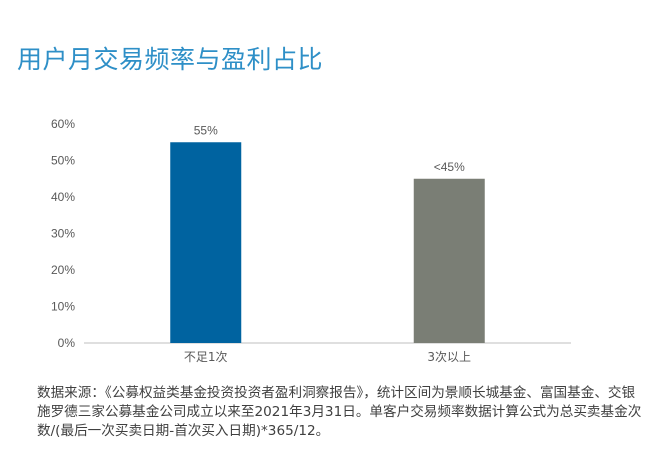 This screenshot has width=657, height=469. Describe the element at coordinates (206, 357) in the screenshot. I see `x-tick-label: 不足1次` at that location.